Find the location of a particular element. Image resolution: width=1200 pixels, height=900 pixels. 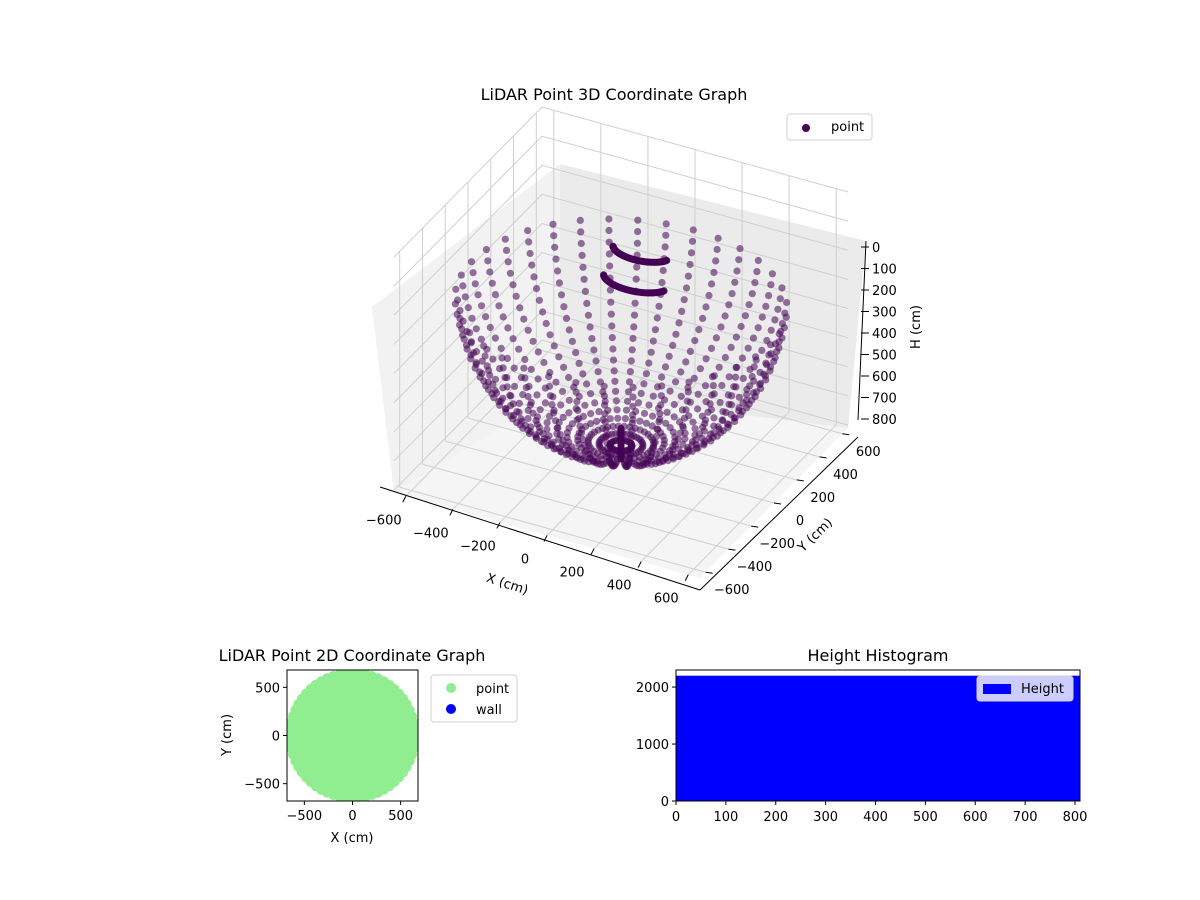

legend-3d: point is located at coordinates (829, 127).